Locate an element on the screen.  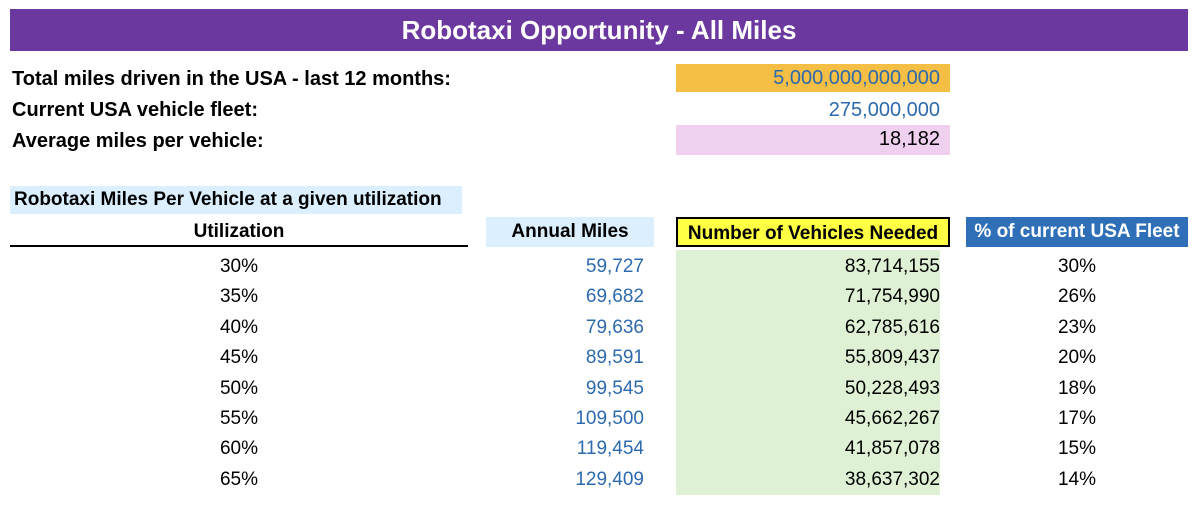
utilization-cell: 35% is located at coordinates (239, 297).